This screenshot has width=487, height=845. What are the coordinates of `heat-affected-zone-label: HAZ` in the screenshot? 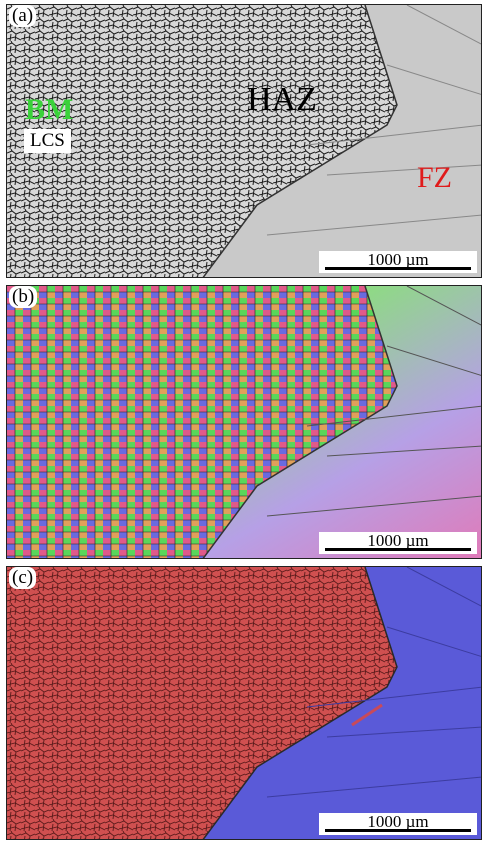 It's located at (282, 99).